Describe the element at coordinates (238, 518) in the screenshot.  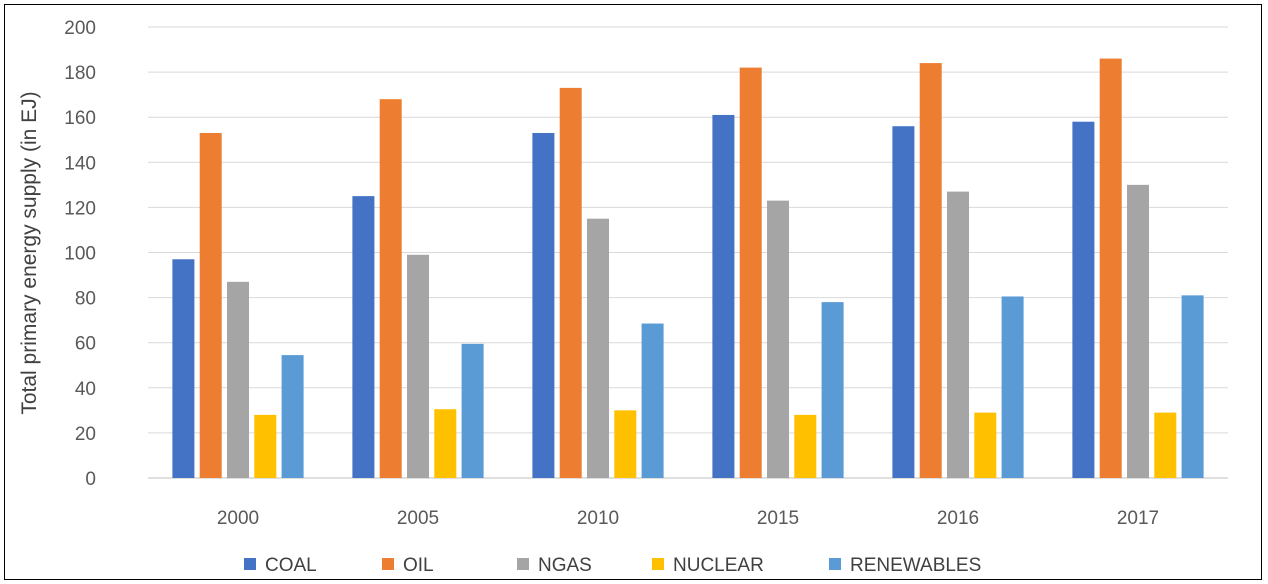
I see `x-tick-label: 2000` at that location.